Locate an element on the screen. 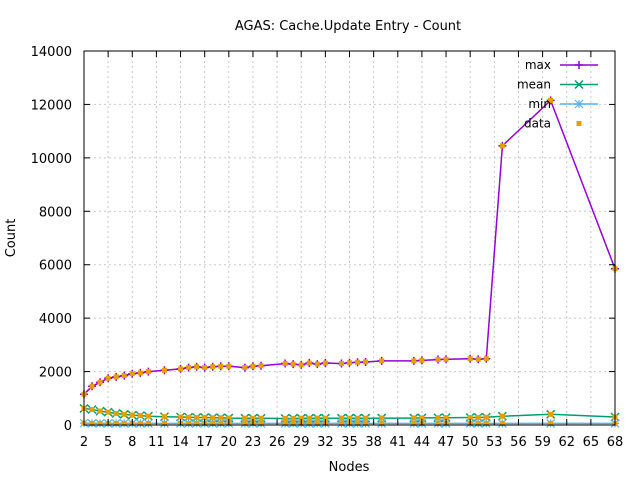  x-tick-label: 5 is located at coordinates (108, 442).